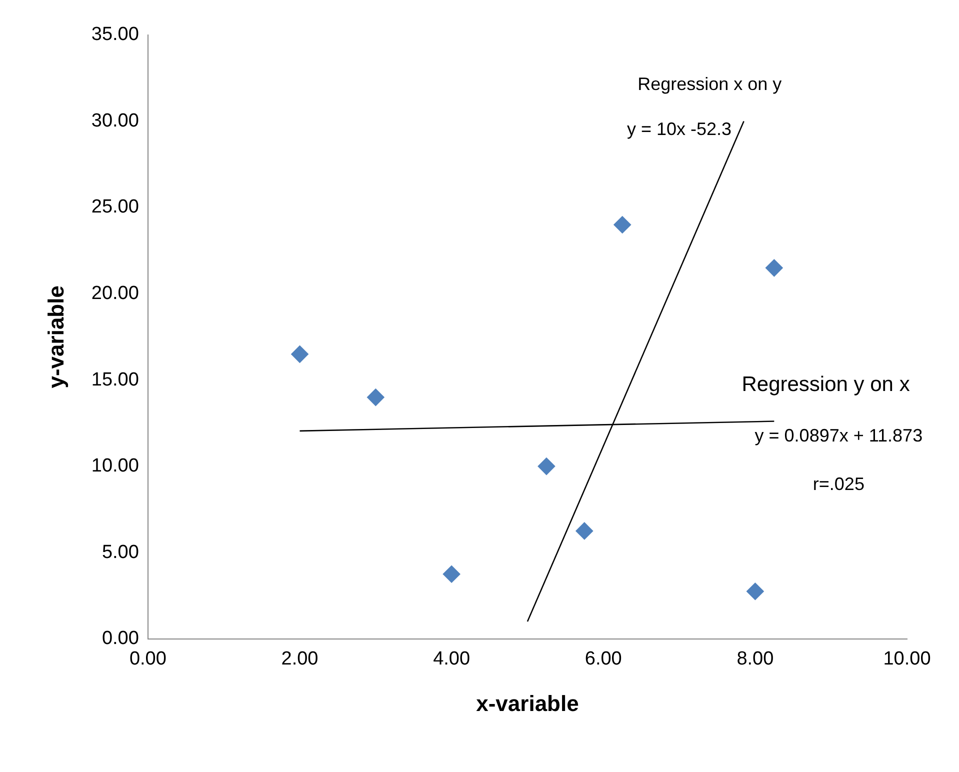  I want to click on x-tick-label: 2.00, so click(299, 659).